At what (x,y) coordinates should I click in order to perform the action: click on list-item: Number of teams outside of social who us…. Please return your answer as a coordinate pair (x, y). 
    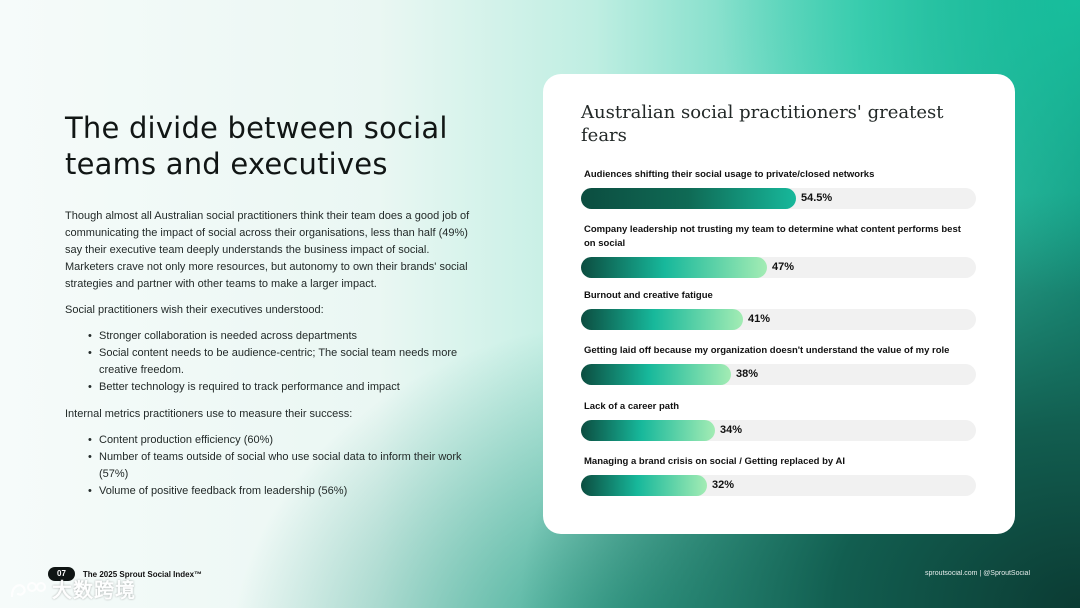
    Looking at the image, I should click on (279, 466).